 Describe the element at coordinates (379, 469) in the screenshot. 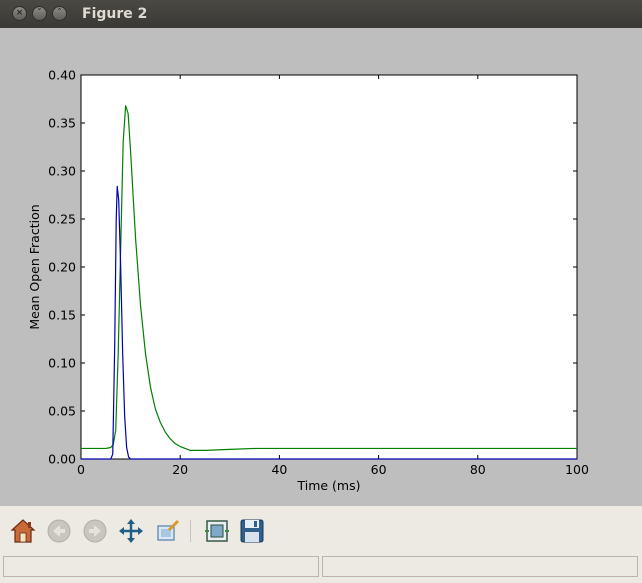

I see `x-tick-label: 60` at that location.